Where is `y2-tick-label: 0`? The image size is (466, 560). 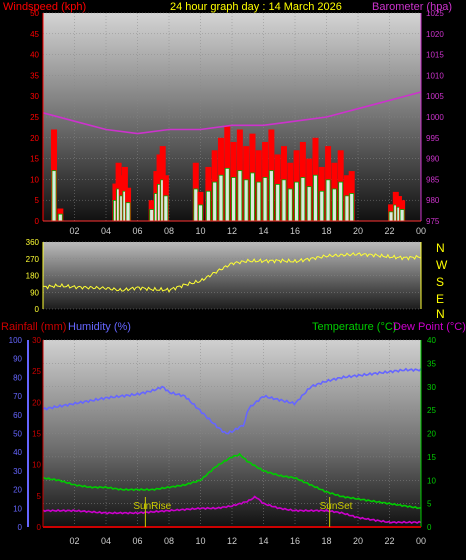
y2-tick-label: 0 is located at coordinates (429, 527).